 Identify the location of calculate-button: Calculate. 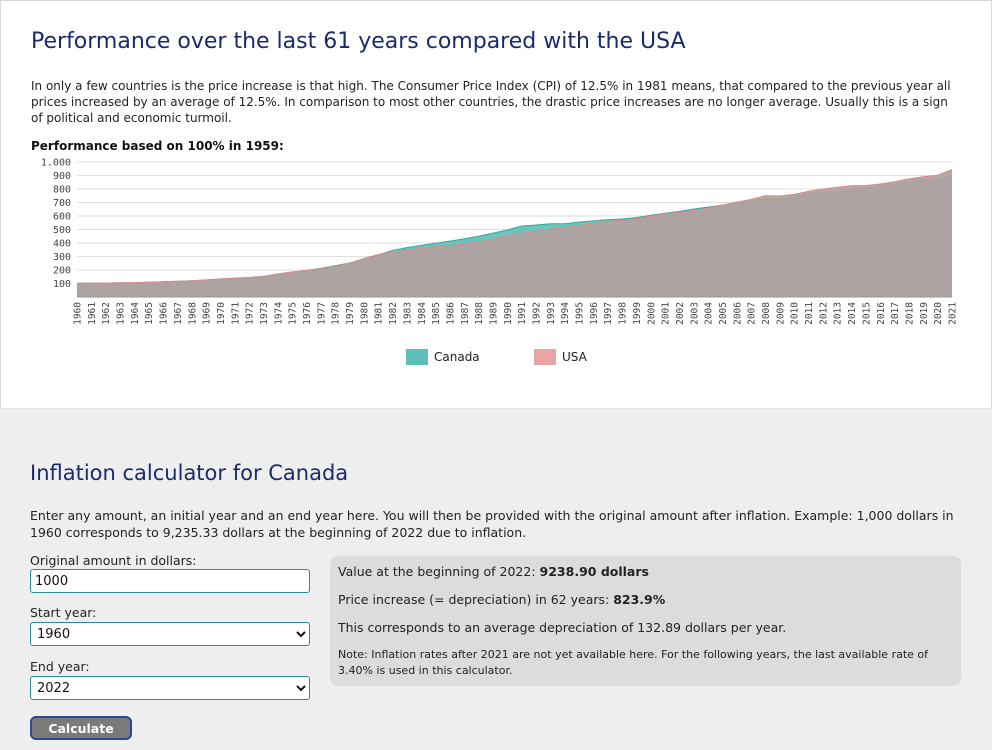
(81, 728).